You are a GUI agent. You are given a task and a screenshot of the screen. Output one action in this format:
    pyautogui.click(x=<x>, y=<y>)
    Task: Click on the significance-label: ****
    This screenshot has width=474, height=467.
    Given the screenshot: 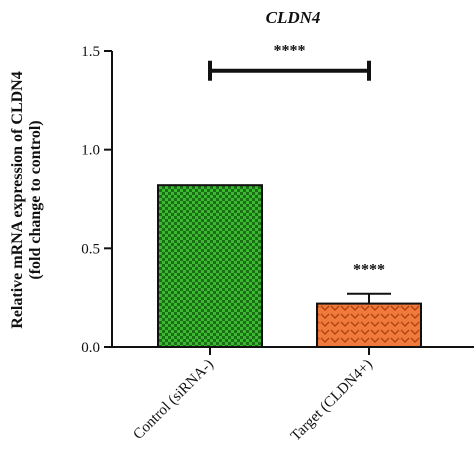 What is the action you would take?
    pyautogui.click(x=369, y=270)
    